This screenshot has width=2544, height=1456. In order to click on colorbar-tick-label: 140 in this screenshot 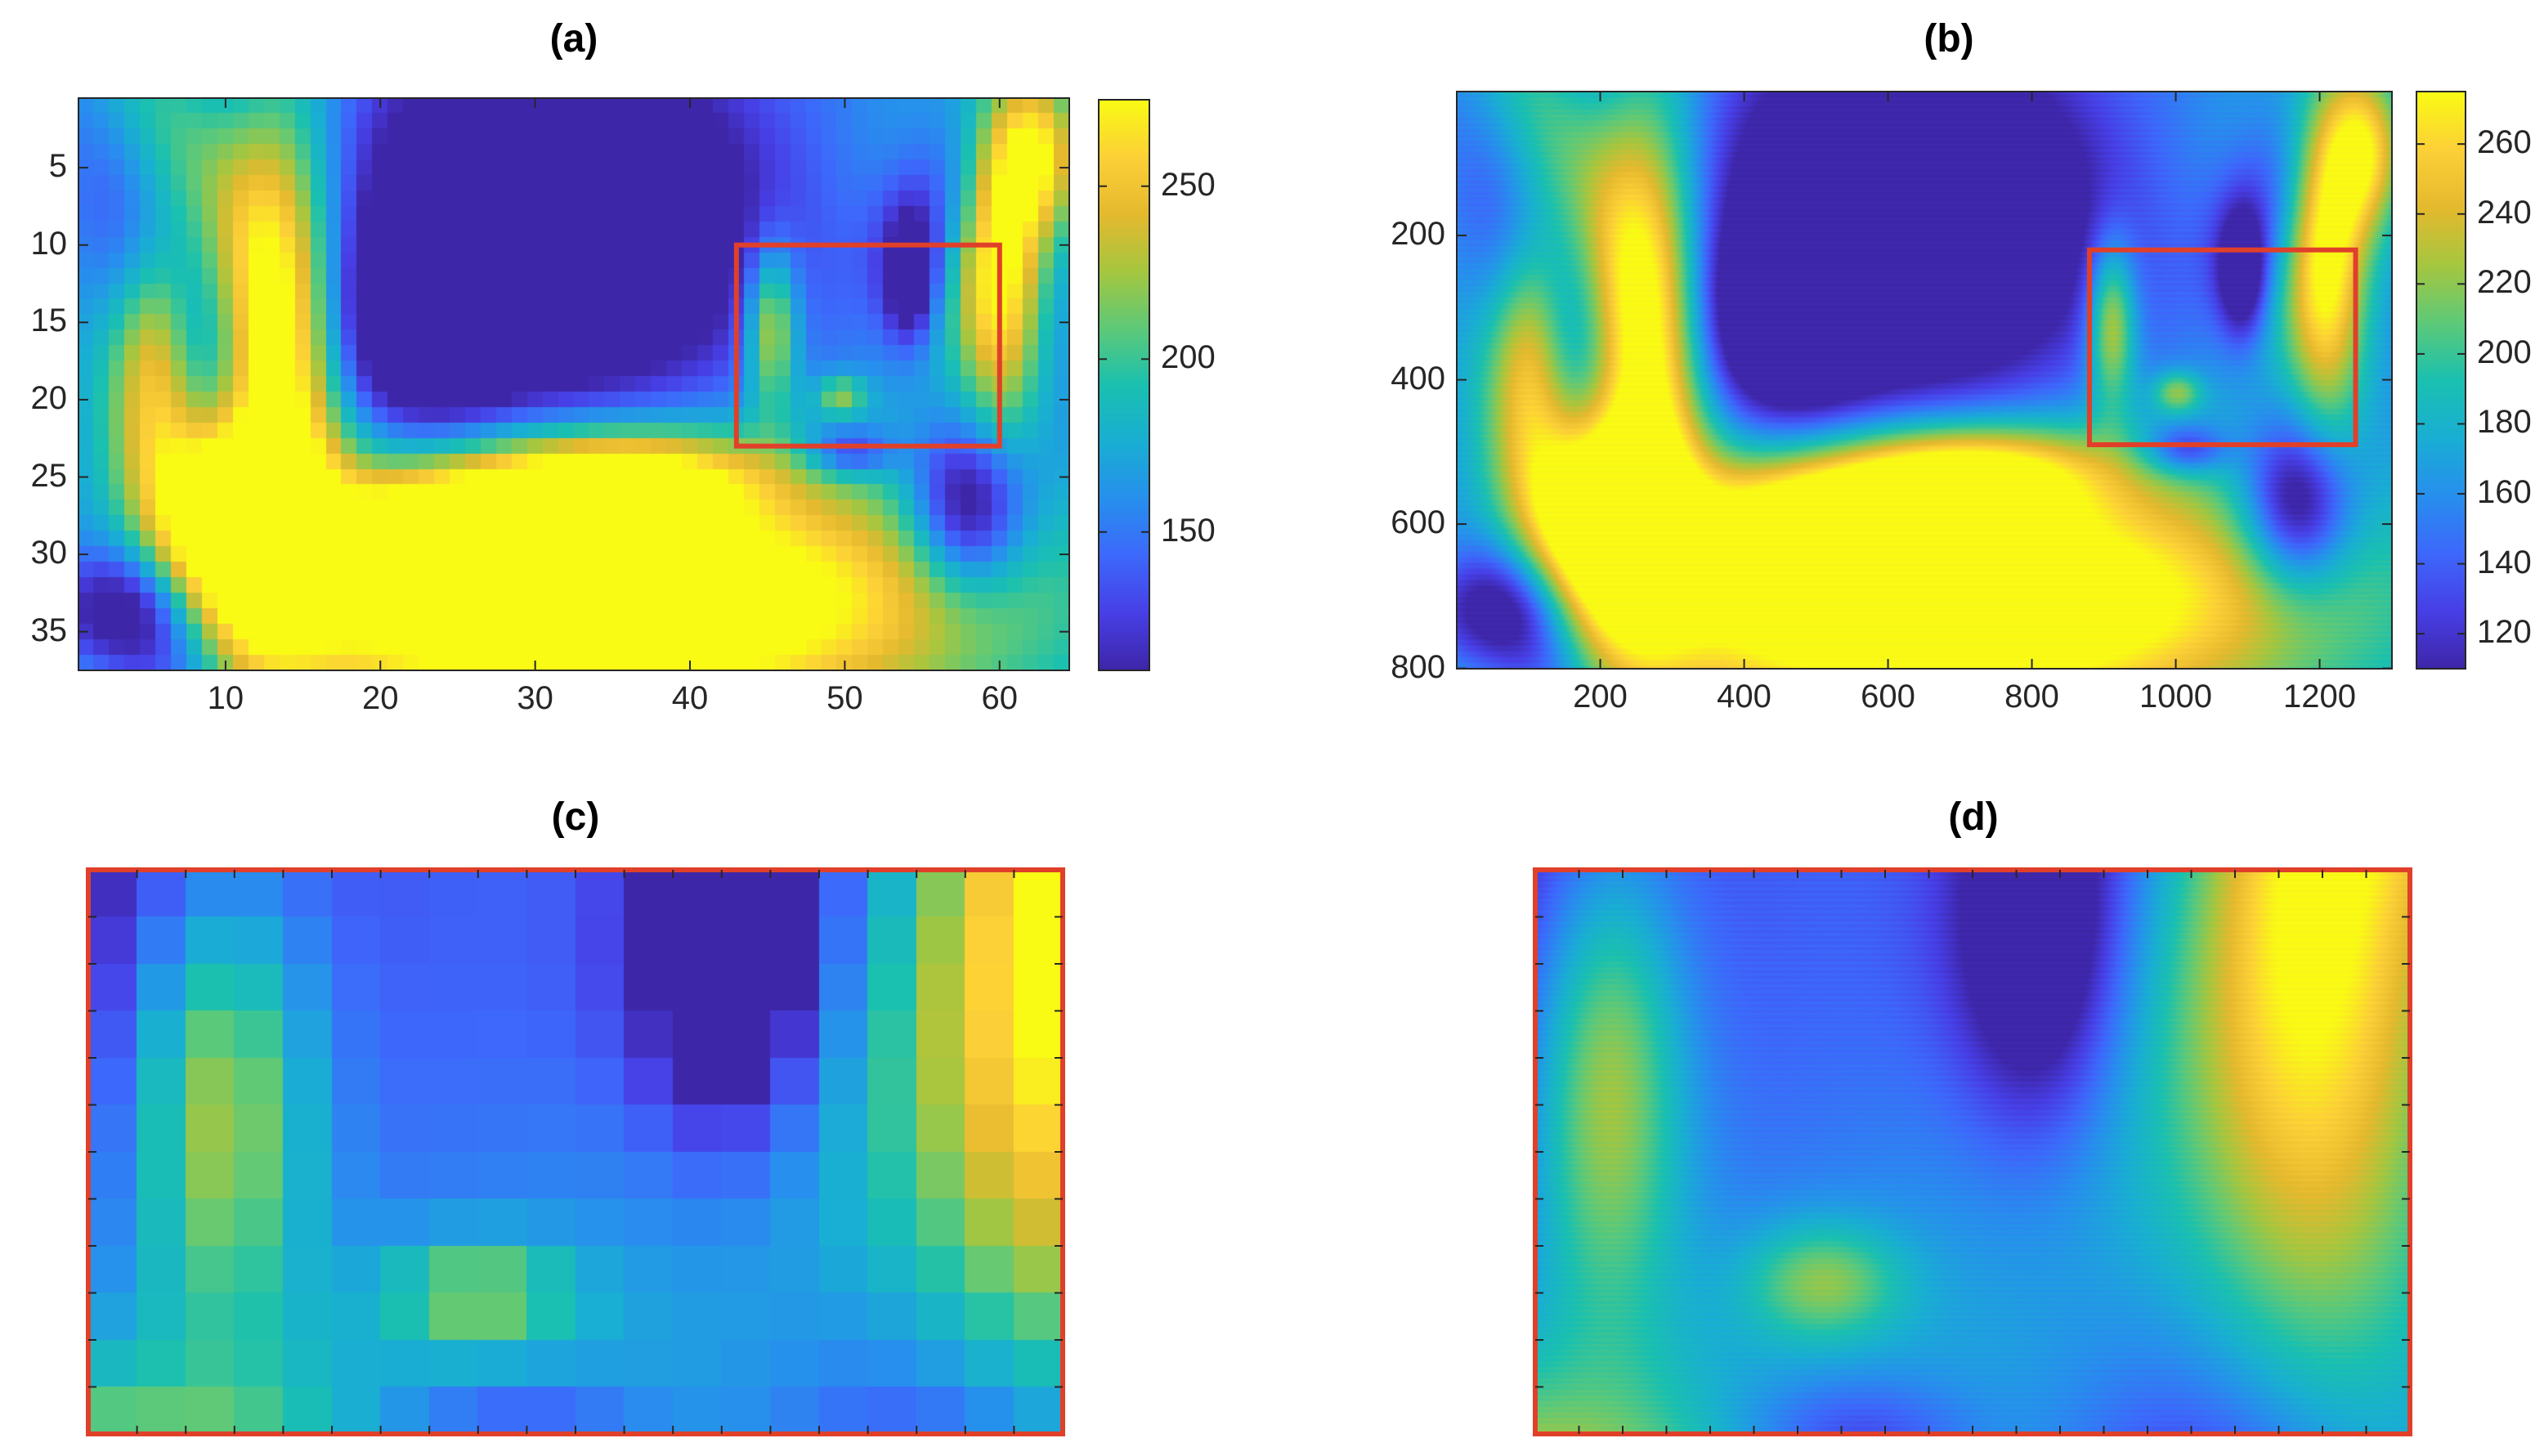, I will do `click(2504, 562)`.